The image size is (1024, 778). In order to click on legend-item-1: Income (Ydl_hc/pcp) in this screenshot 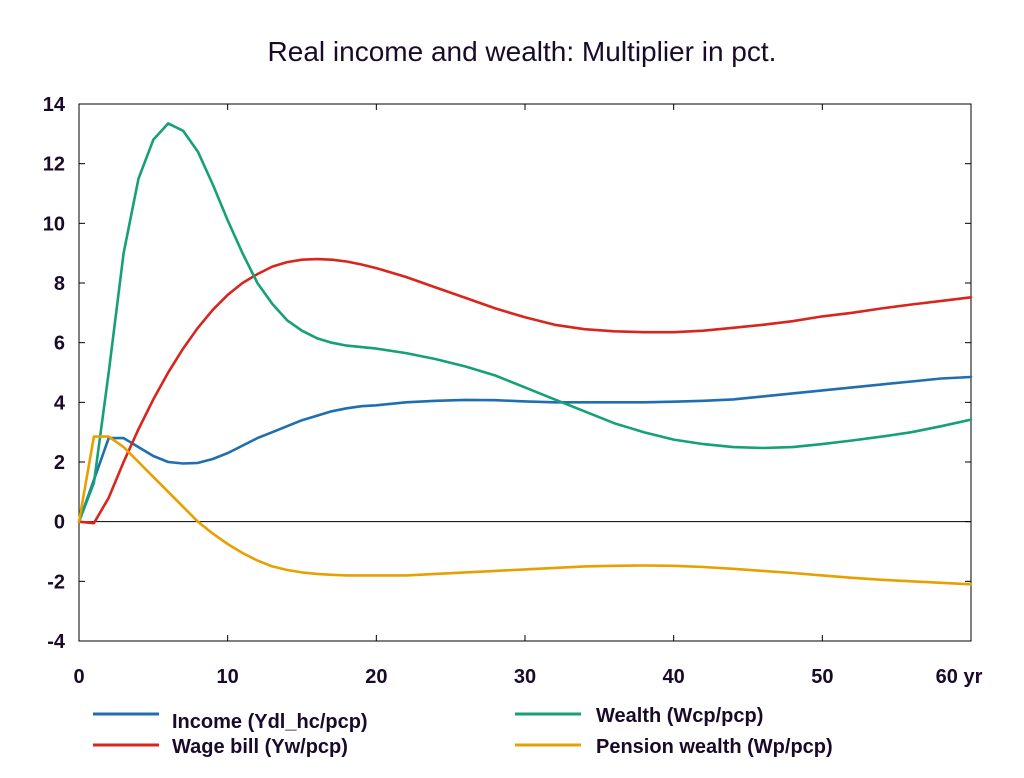, I will do `click(230, 722)`.